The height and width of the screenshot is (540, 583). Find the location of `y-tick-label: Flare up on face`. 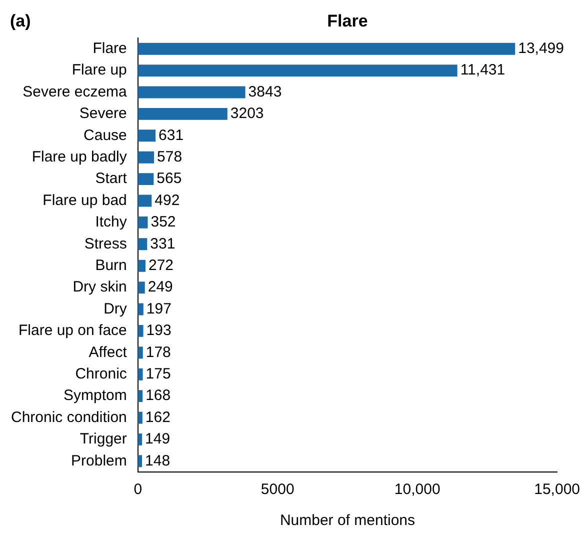

y-tick-label: Flare up on face is located at coordinates (72, 331).